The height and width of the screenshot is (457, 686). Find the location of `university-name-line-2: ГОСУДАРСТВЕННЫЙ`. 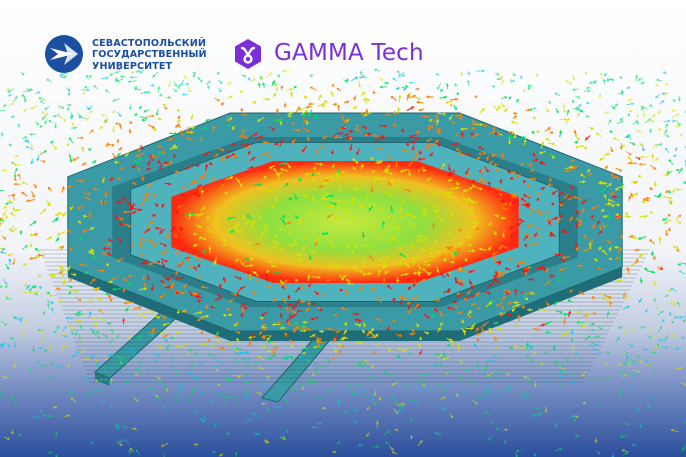

university-name-line-2: ГОСУДАРСТВЕННЫЙ is located at coordinates (149, 55).